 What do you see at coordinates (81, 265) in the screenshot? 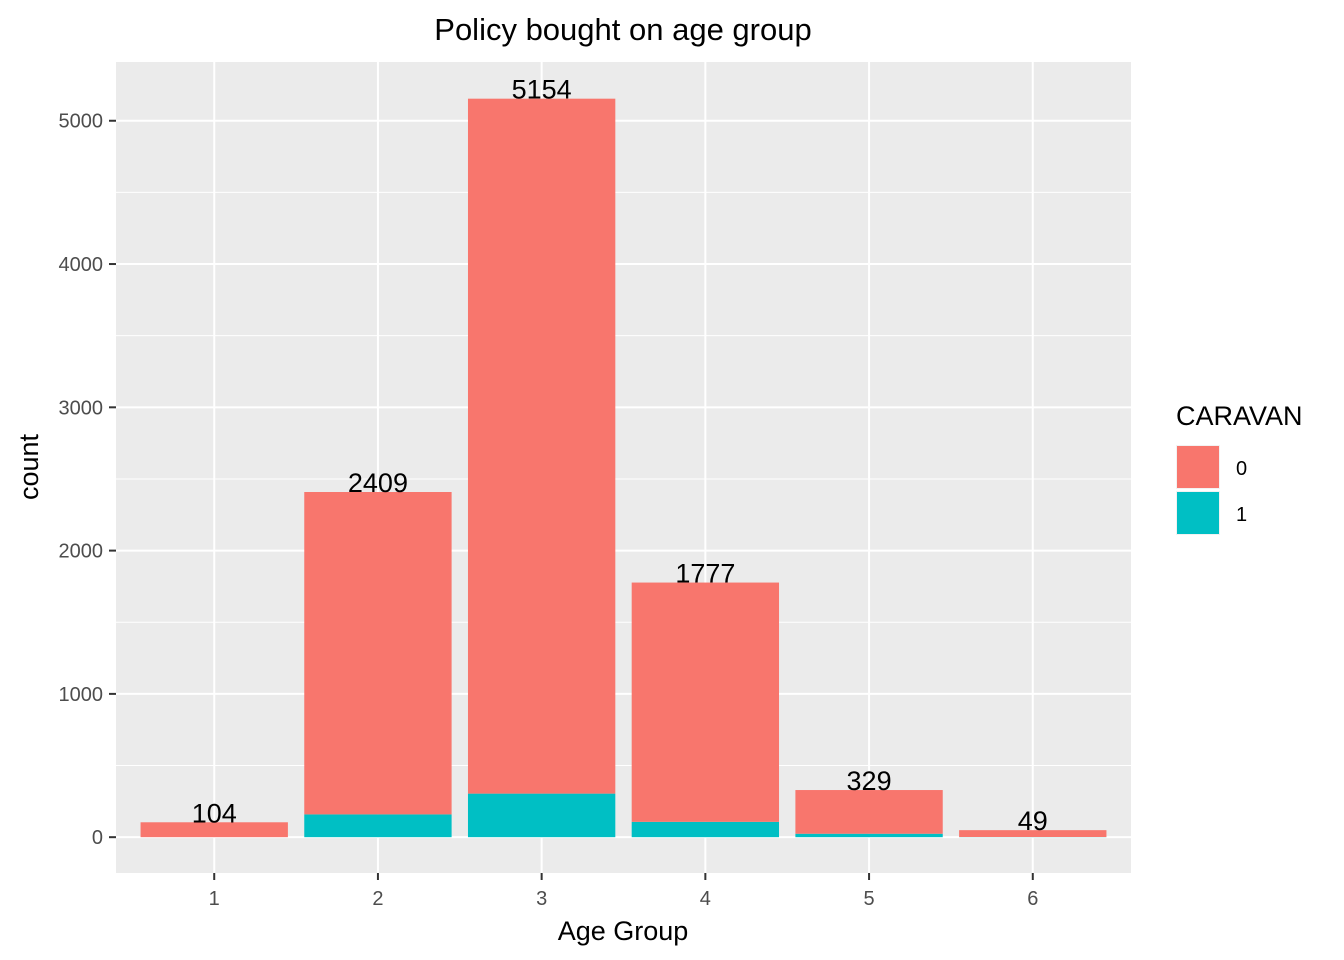
I see `y-tick-label: 4000` at bounding box center [81, 265].